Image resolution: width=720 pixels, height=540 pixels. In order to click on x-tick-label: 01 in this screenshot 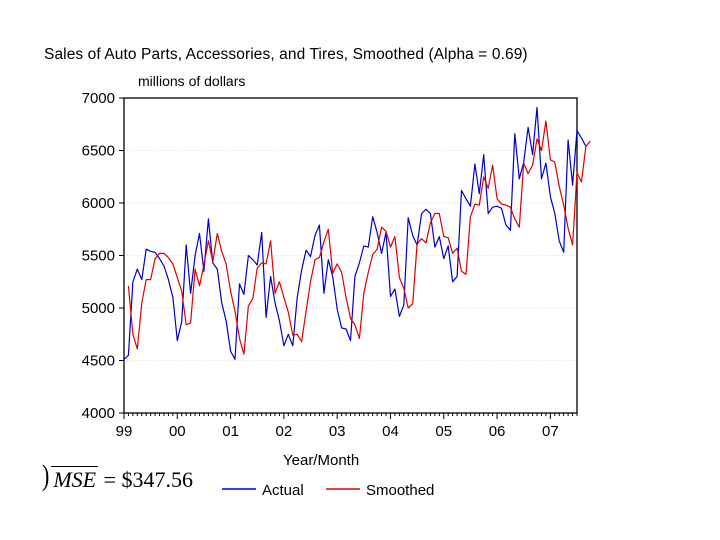, I will do `click(230, 431)`.